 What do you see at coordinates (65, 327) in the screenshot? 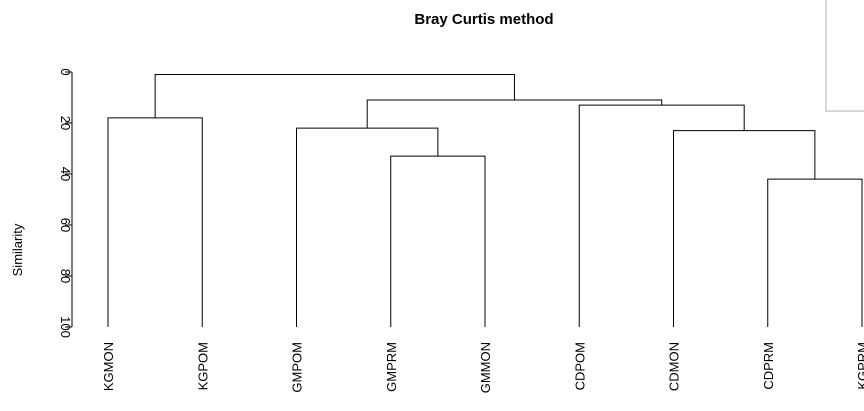
I see `y-tick-label: 100` at bounding box center [65, 327].